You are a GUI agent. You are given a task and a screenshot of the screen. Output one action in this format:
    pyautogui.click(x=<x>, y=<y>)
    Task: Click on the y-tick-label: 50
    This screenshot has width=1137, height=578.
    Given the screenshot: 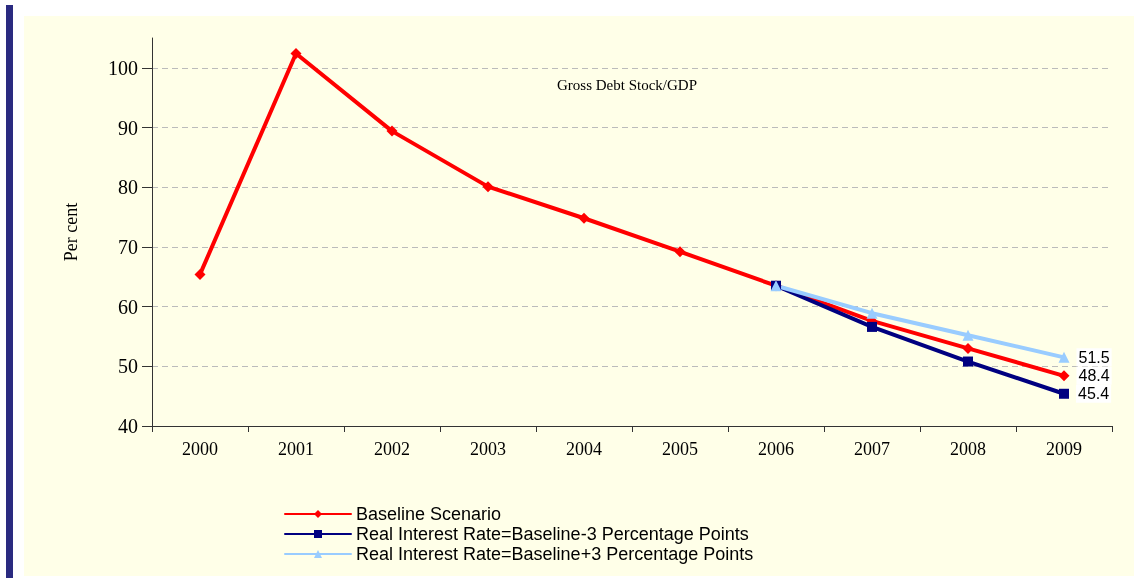 What is the action you would take?
    pyautogui.click(x=128, y=366)
    